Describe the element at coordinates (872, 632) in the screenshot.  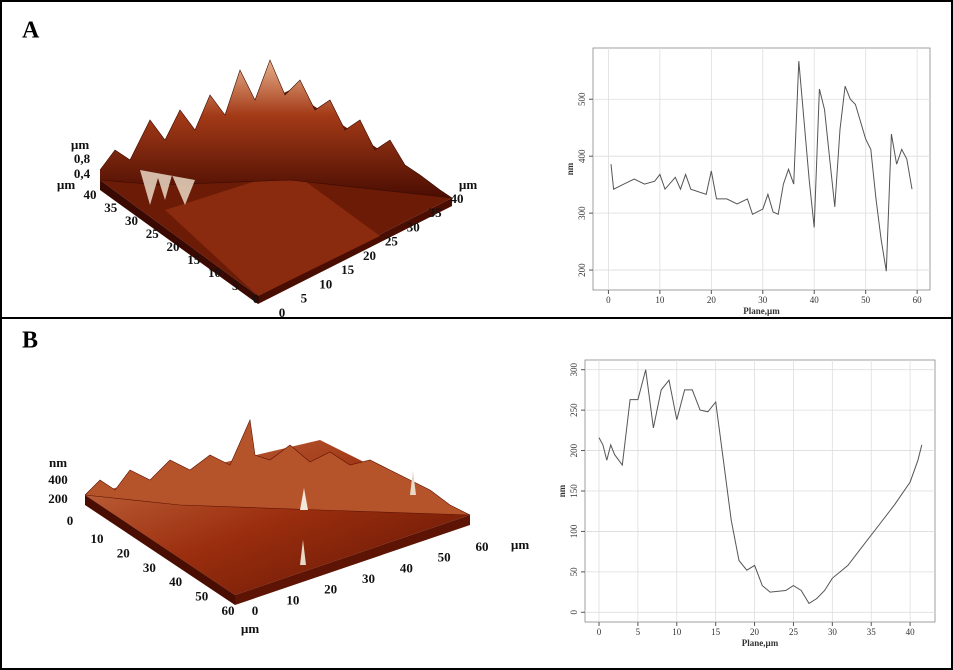
I see `x-tick-label: 35` at that location.